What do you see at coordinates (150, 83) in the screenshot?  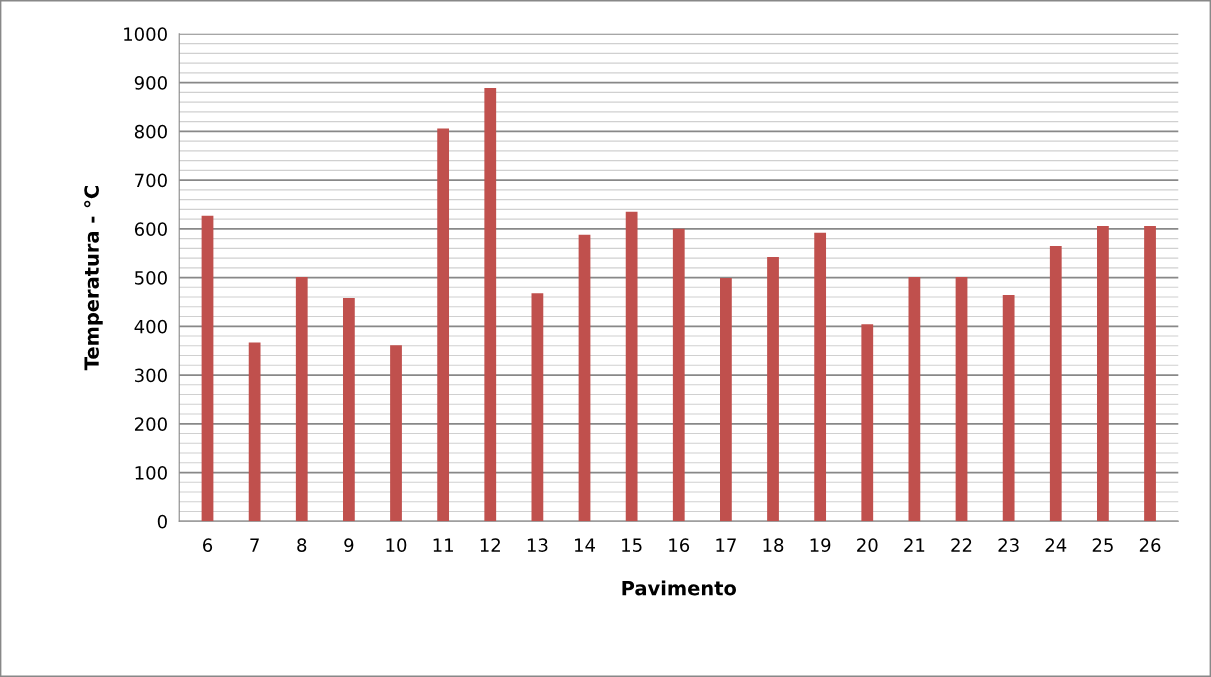 I see `y-tick-label: 900` at bounding box center [150, 83].